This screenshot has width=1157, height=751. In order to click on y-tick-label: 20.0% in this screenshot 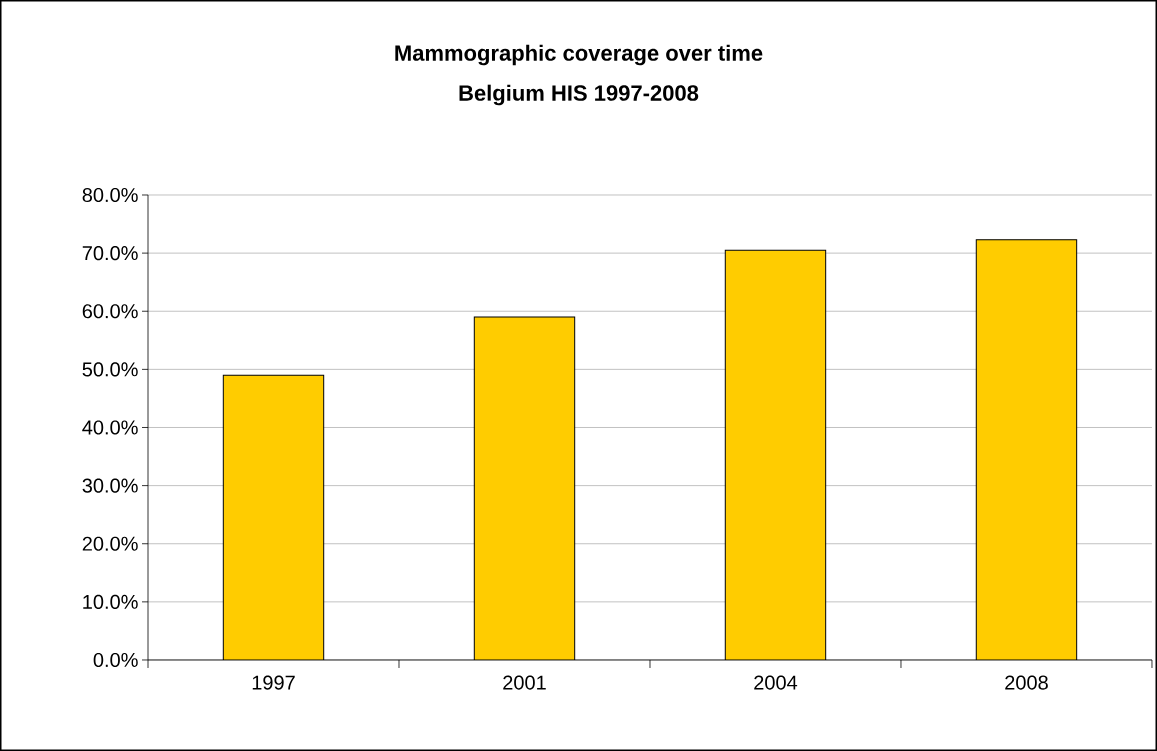, I will do `click(110, 543)`.